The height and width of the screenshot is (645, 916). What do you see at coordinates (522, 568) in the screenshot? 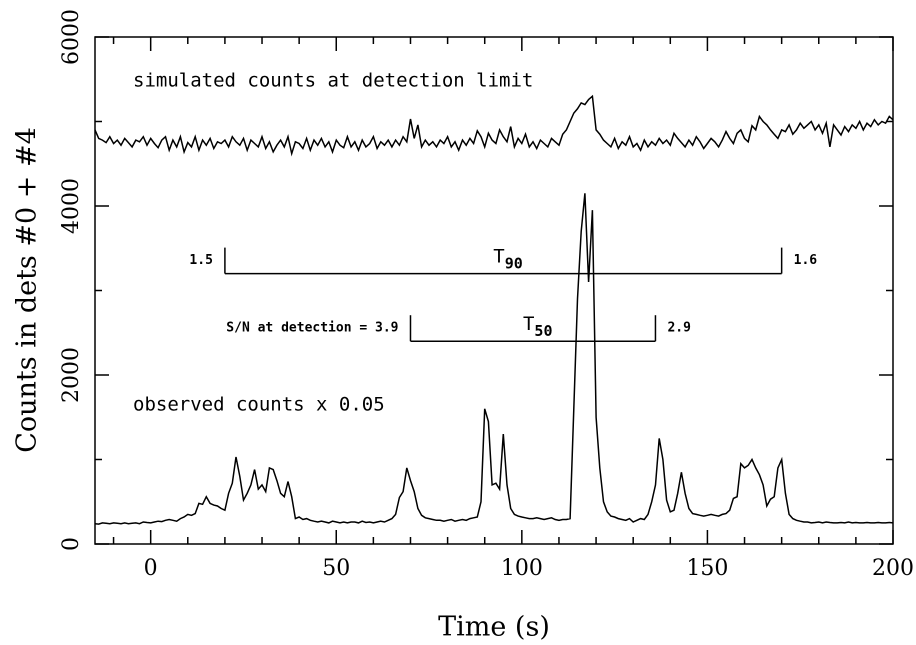
I see `x-tick-label: 100` at bounding box center [522, 568].